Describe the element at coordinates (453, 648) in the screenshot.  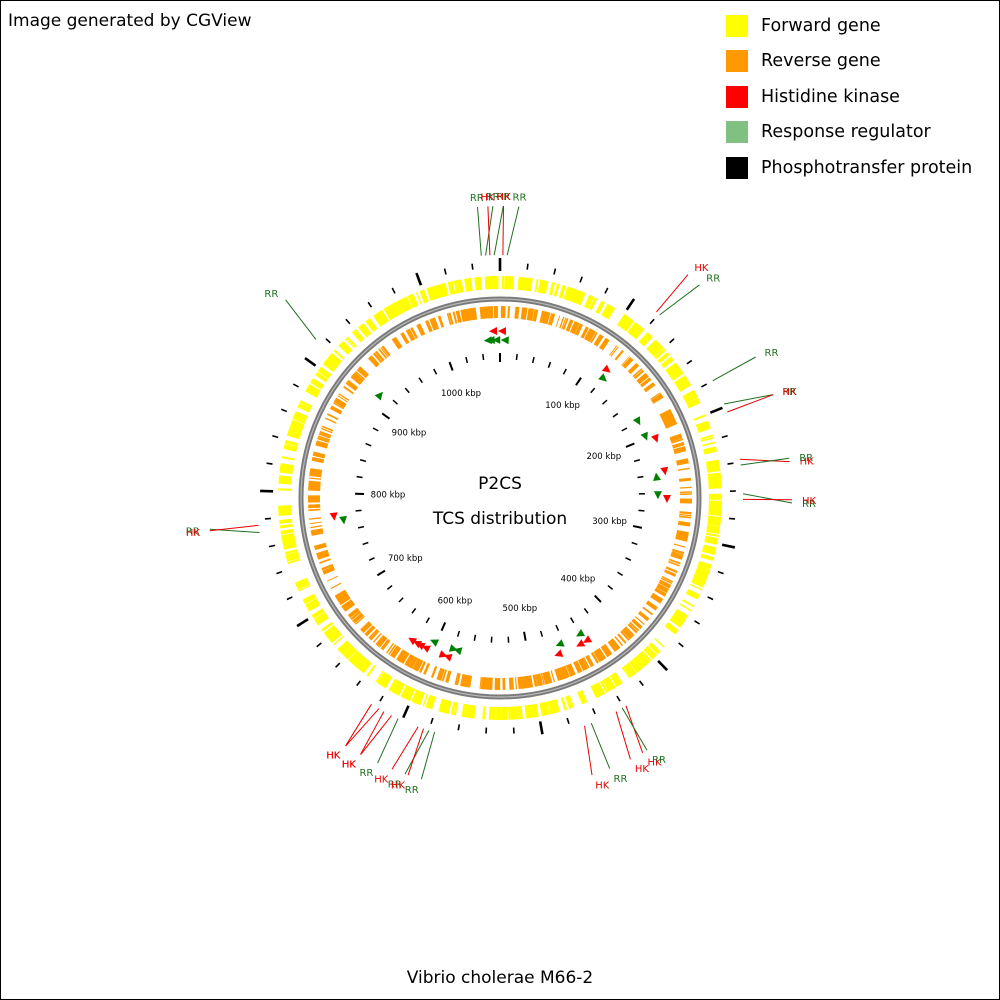
I see `response-regulator-marker` at that location.